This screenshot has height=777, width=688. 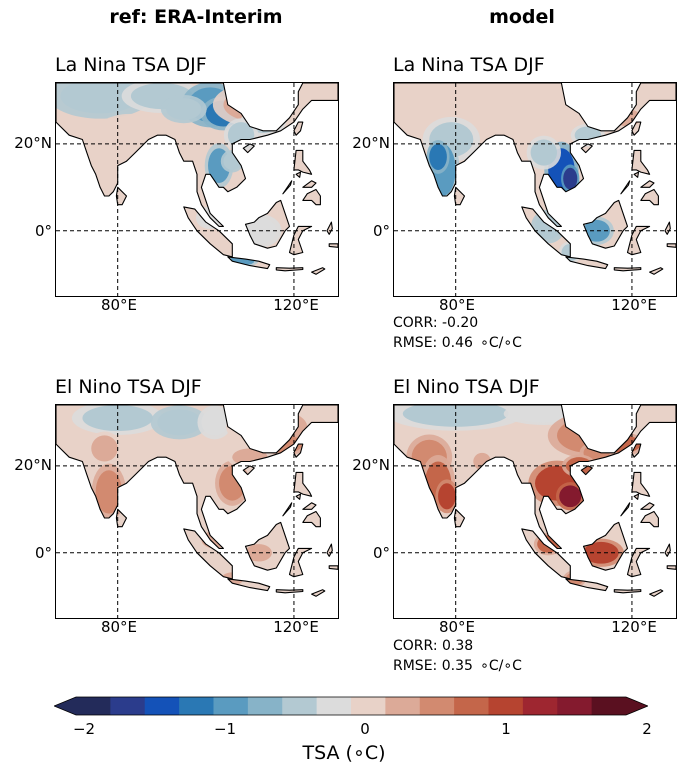 I want to click on map-panel-lanina-ref, so click(x=197, y=189).